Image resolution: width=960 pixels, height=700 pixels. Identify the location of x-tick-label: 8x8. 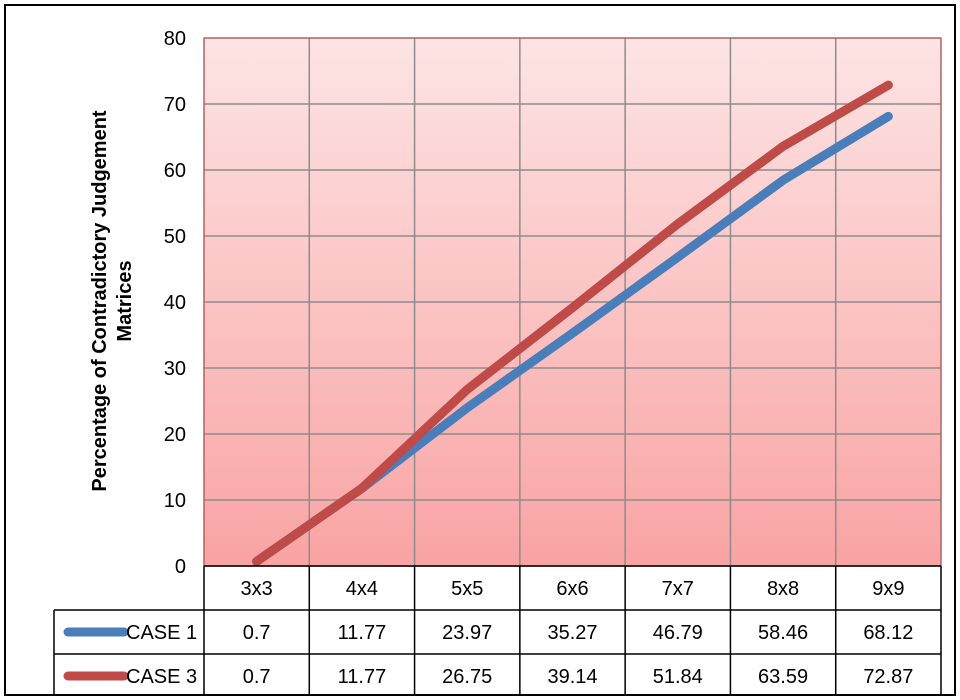
(783, 589).